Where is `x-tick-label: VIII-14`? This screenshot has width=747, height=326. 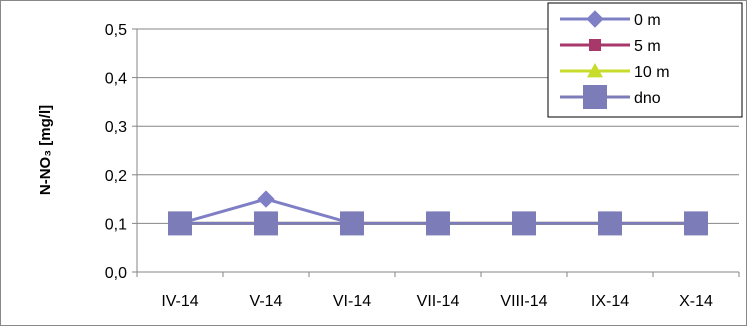
x-tick-label: VIII-14 is located at coordinates (523, 301).